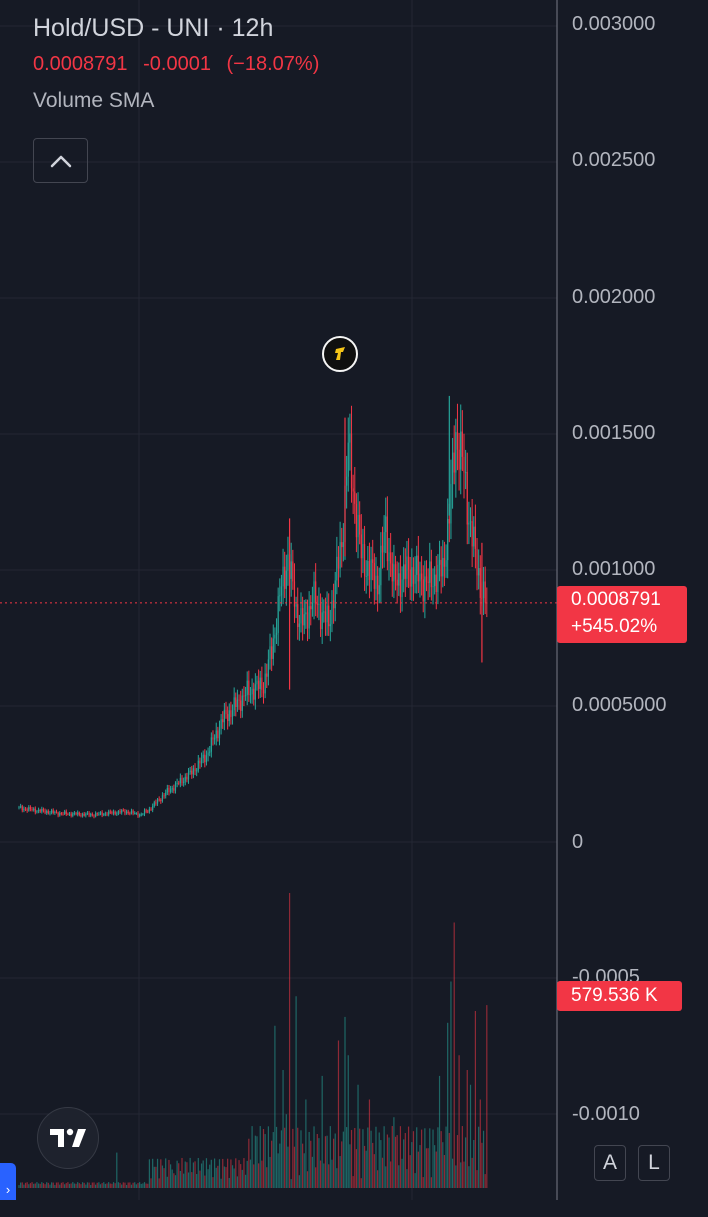  Describe the element at coordinates (614, 626) in the screenshot. I see `current-price-percent: +545.02%` at that location.